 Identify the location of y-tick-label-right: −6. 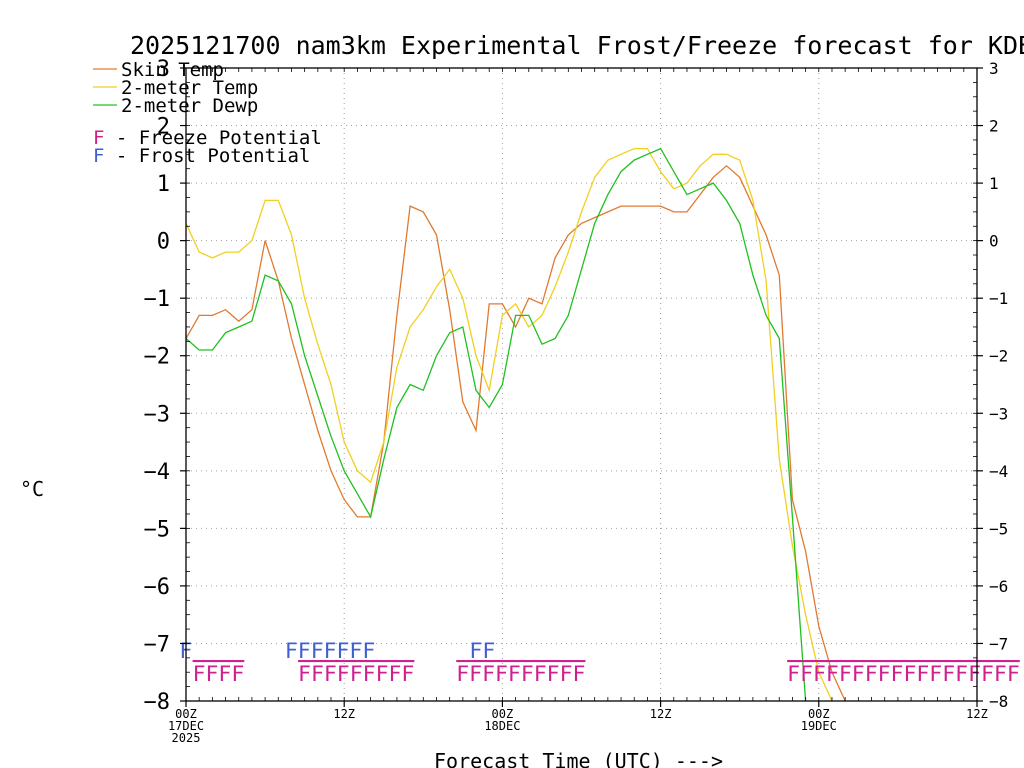
(998, 586).